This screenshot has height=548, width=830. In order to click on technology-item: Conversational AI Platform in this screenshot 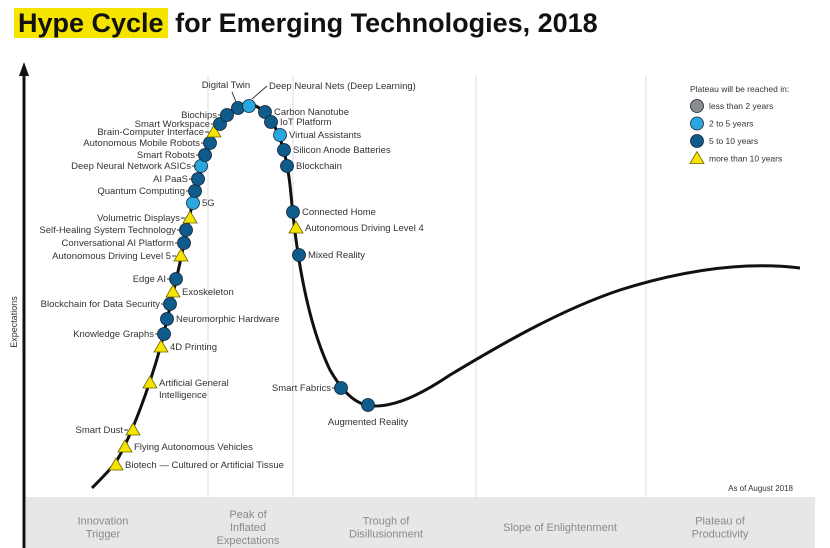, I will do `click(126, 243)`.